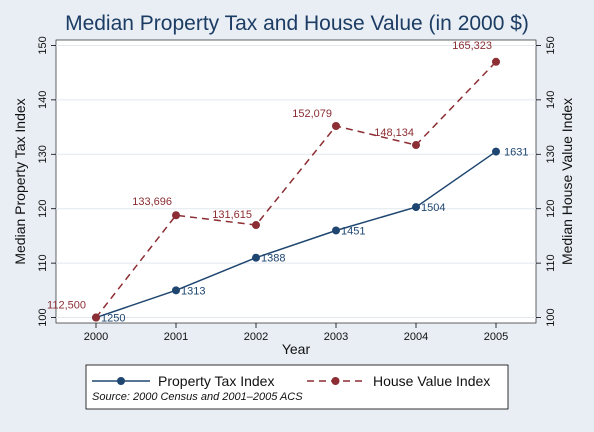 The image size is (594, 432). What do you see at coordinates (96, 337) in the screenshot?
I see `x-tick-label: 2000` at bounding box center [96, 337].